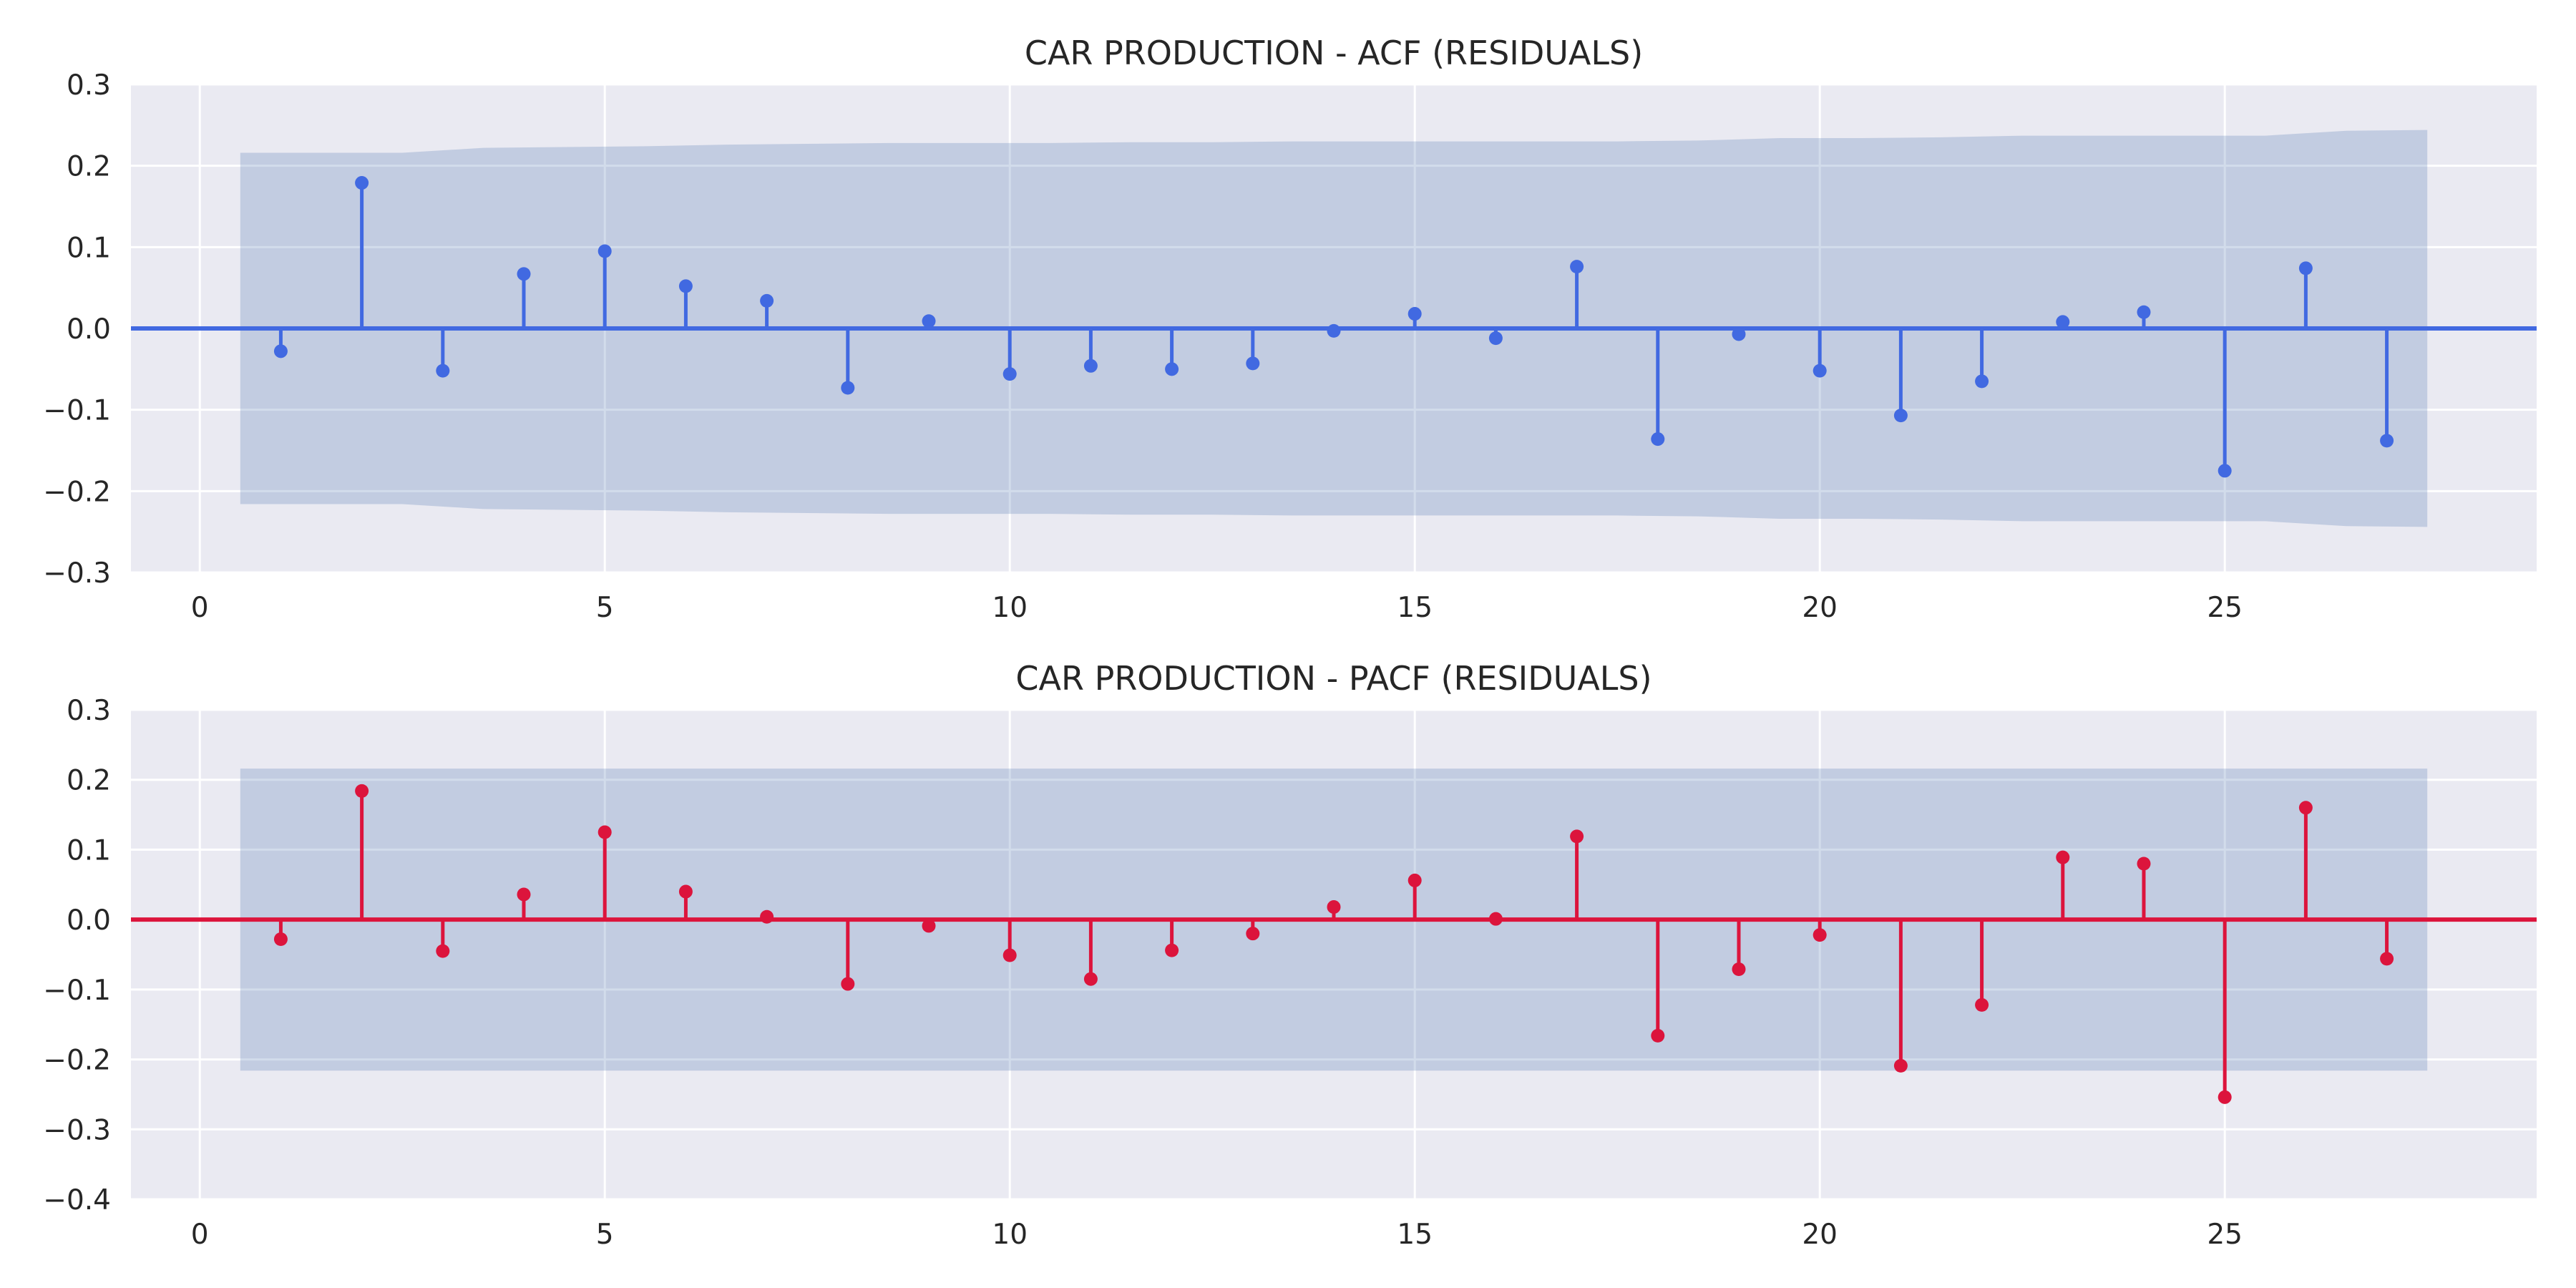 This screenshot has height=1288, width=2576. What do you see at coordinates (1010, 1235) in the screenshot?
I see `pacf-x-tick-label: 10` at bounding box center [1010, 1235].